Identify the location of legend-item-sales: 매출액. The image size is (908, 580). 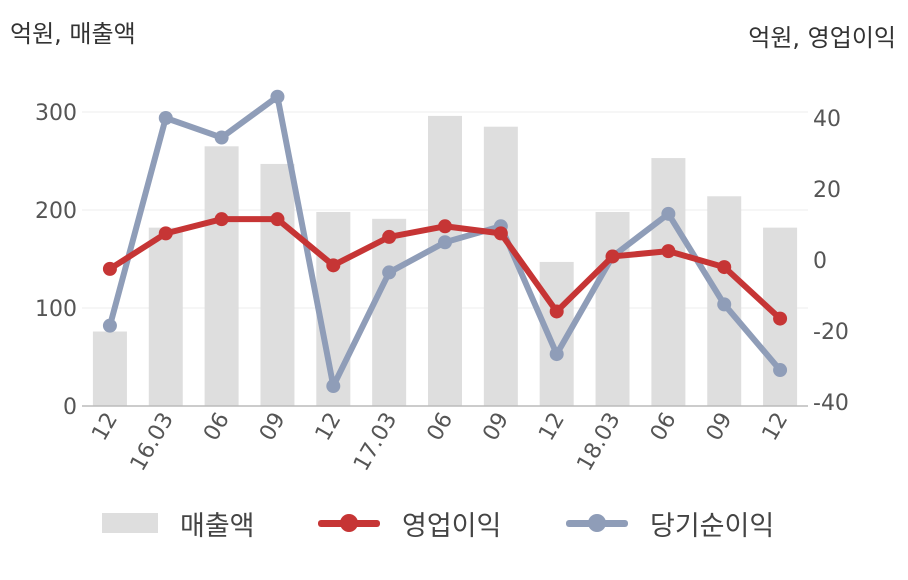
(178, 523).